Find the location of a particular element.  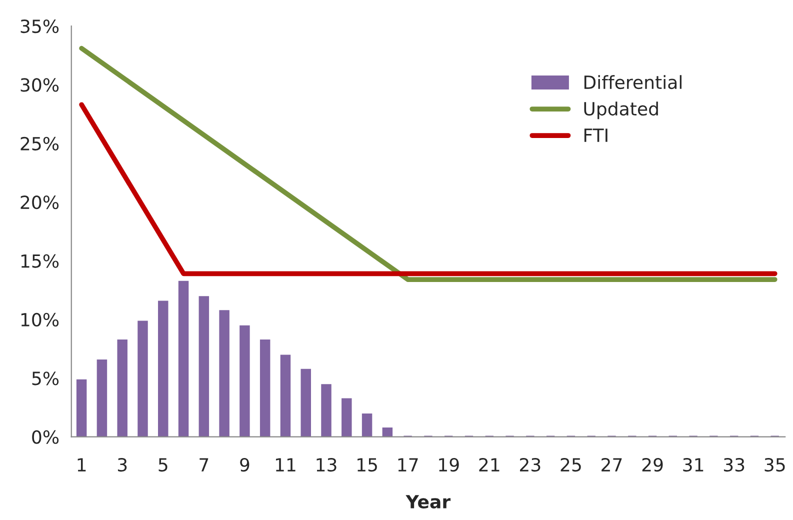

x-tick-label: 15 is located at coordinates (367, 465).